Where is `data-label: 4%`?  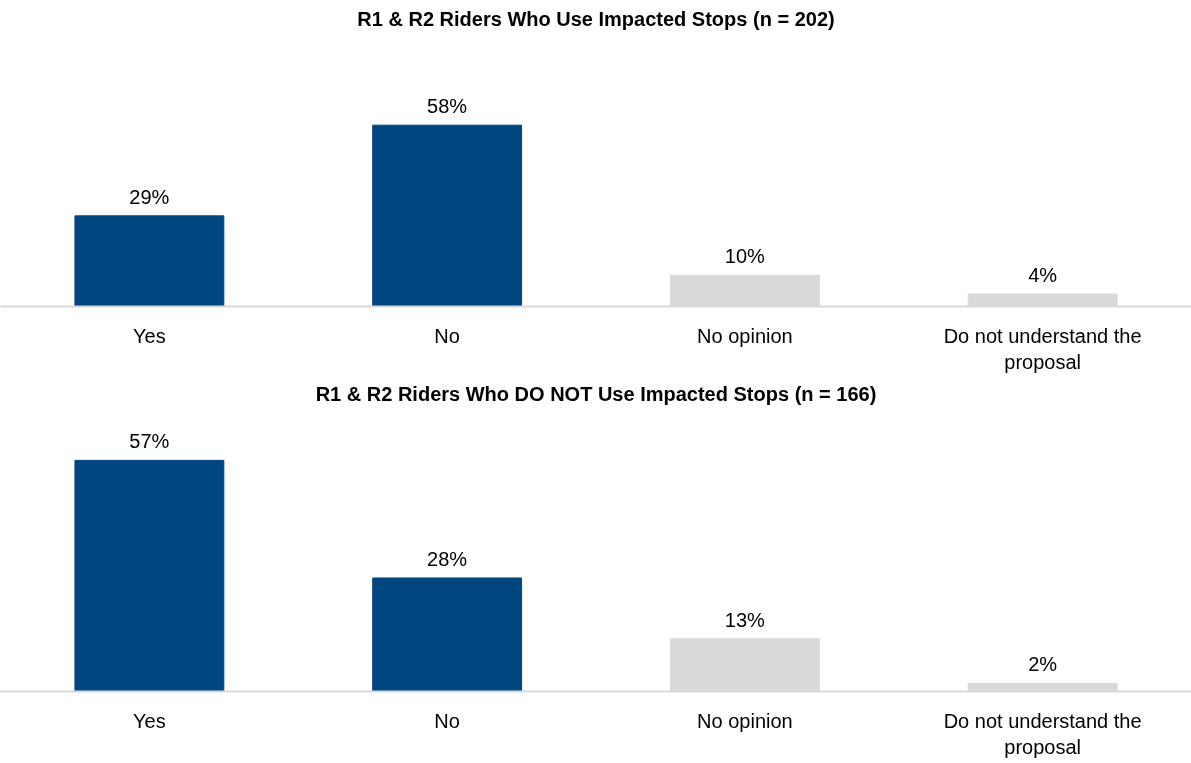
data-label: 4% is located at coordinates (1043, 274).